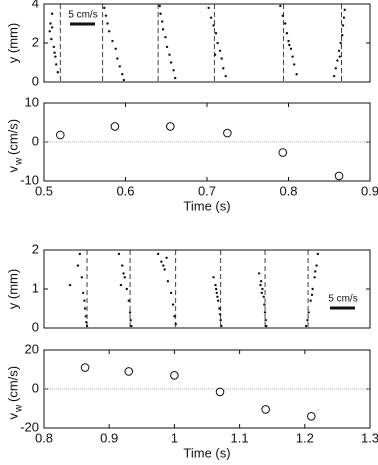 The width and height of the screenshot is (378, 465). Describe the element at coordinates (29, 179) in the screenshot. I see `y-tick-label: -10` at that location.